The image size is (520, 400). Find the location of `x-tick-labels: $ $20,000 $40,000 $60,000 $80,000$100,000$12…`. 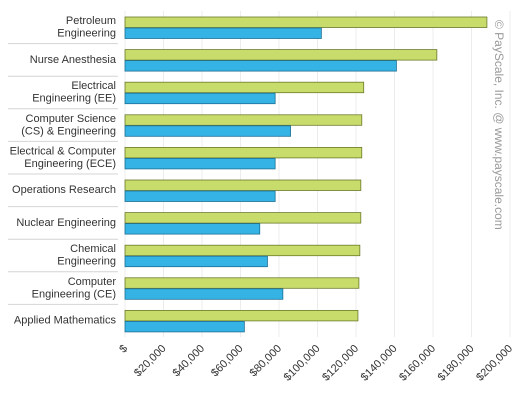

x-tick-labels: $ $20,000 $40,000 $60,000 $80,000$100,000$12… is located at coordinates (316, 363).